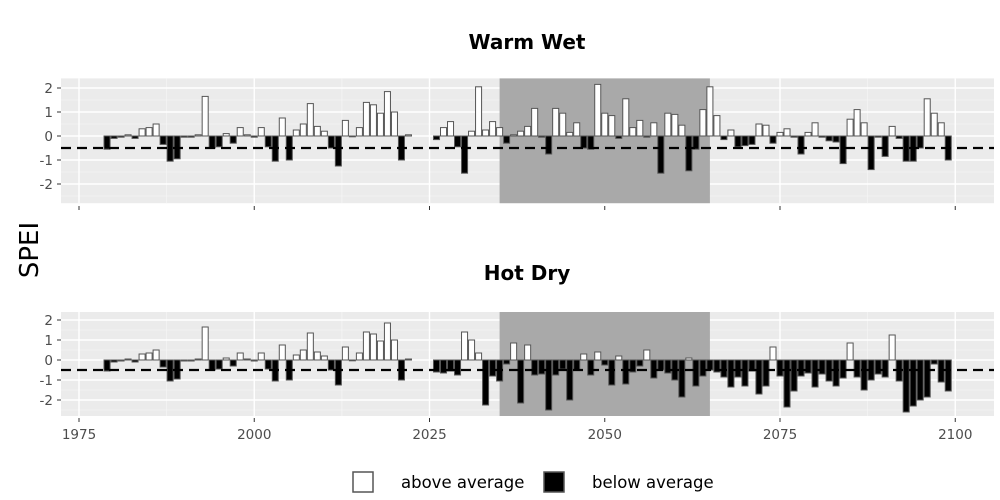  What do you see at coordinates (46, 381) in the screenshot?
I see `y-tick-label: -1` at bounding box center [46, 381].